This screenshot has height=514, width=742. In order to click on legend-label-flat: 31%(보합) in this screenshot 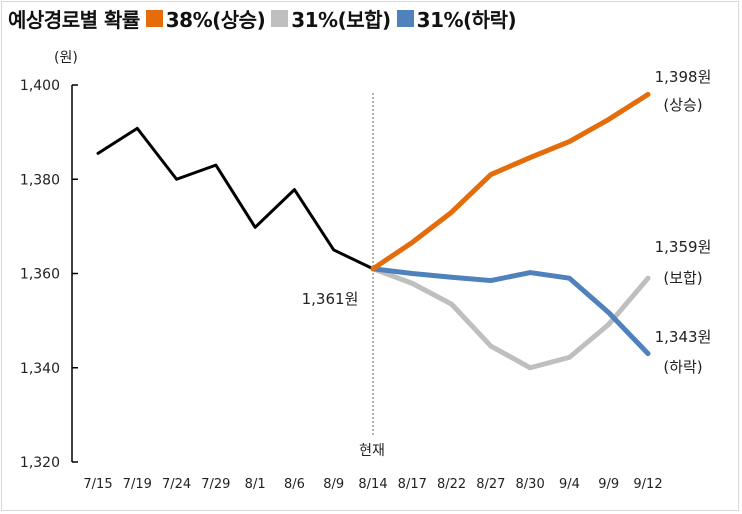, I will do `click(341, 20)`.